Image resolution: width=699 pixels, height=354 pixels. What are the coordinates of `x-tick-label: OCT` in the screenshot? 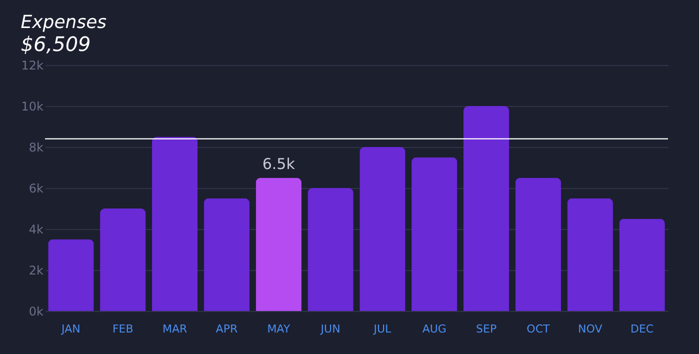 It's located at (538, 329).